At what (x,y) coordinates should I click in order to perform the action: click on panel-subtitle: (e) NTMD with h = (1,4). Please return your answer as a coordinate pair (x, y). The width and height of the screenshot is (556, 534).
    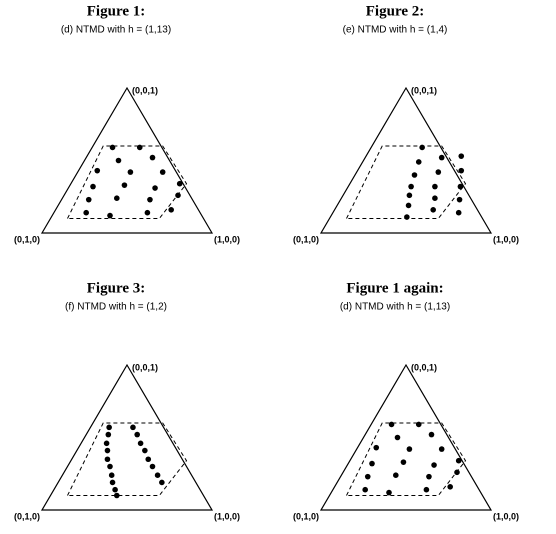
    Looking at the image, I should click on (395, 30).